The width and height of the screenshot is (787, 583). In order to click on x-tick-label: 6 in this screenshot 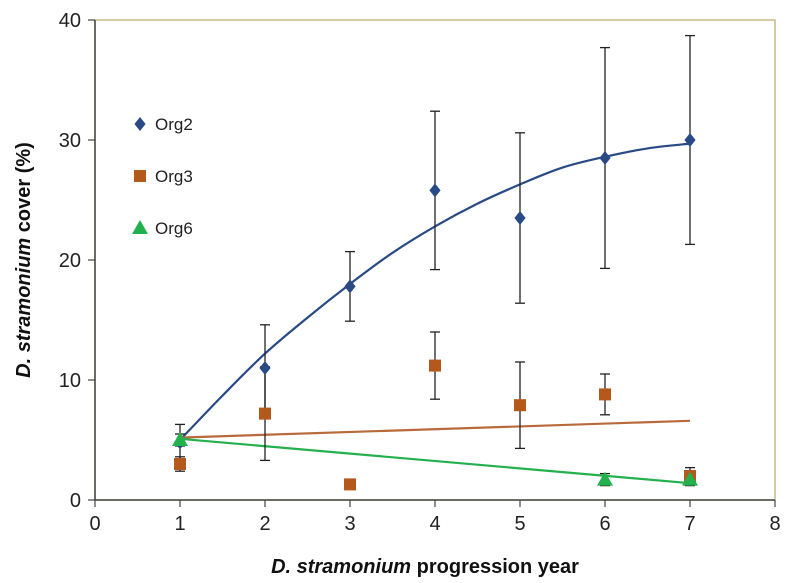, I will do `click(604, 524)`.